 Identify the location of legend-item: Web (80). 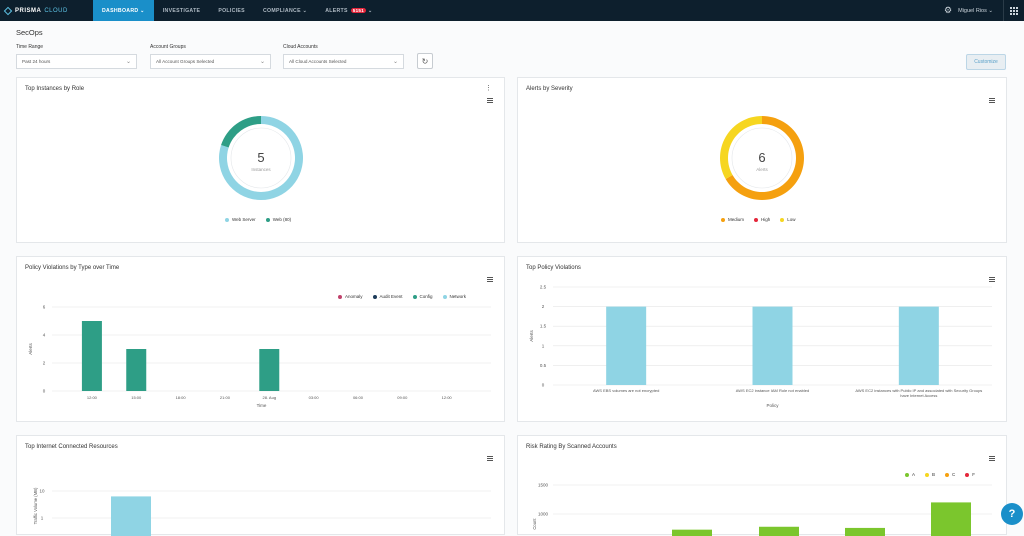
(278, 219).